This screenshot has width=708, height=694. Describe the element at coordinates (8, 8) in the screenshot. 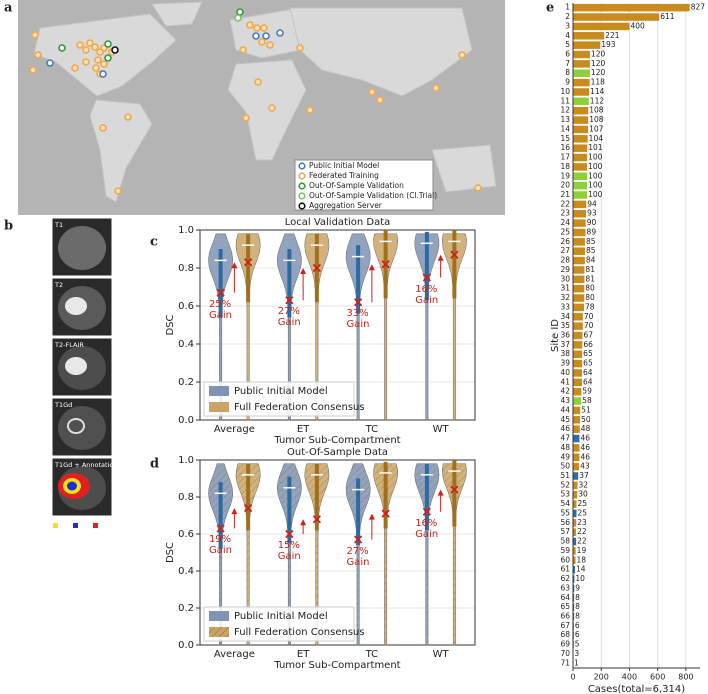

I see `panel-label: a` at that location.